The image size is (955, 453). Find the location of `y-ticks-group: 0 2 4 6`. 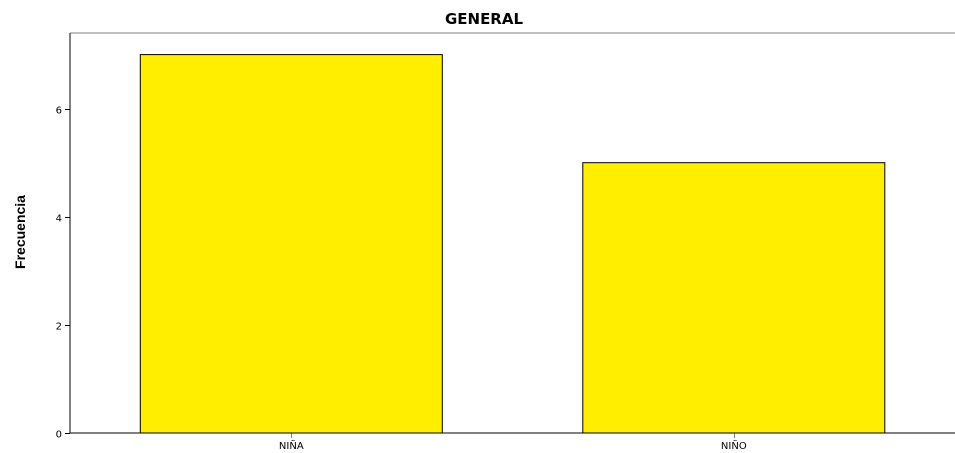

y-ticks-group: 0 2 4 6 is located at coordinates (63, 273).